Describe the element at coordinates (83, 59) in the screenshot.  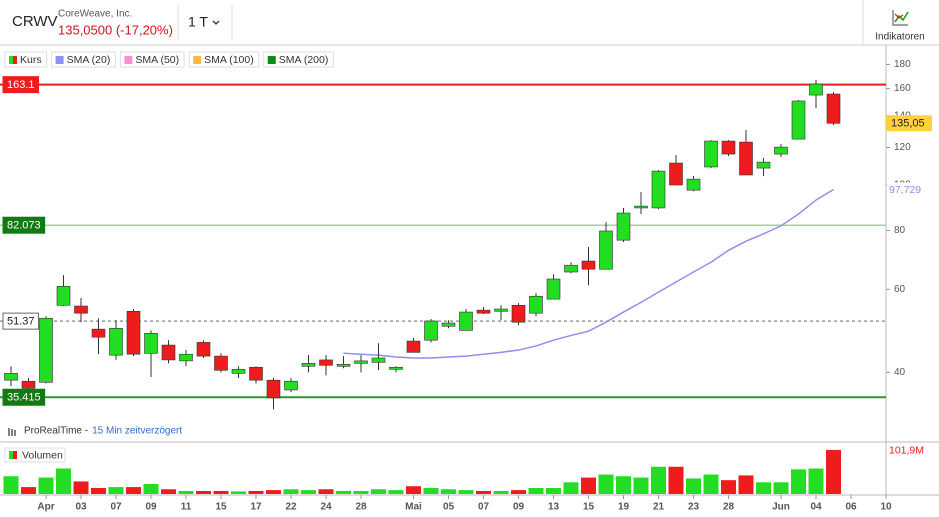
I see `legend-item: SMA (20)` at that location.